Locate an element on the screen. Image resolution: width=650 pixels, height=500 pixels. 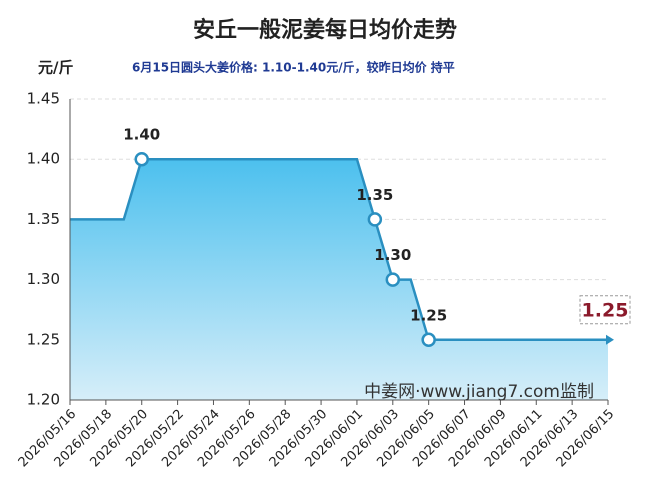
y-axis-label: 元/斤 is located at coordinates (55, 68).